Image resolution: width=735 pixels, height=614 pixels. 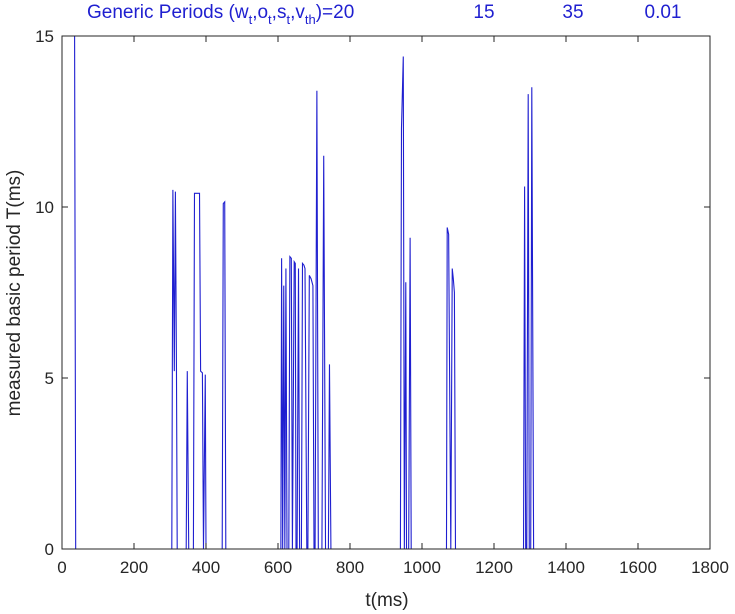 I want to click on title-sub-v: th, so click(x=310, y=19).